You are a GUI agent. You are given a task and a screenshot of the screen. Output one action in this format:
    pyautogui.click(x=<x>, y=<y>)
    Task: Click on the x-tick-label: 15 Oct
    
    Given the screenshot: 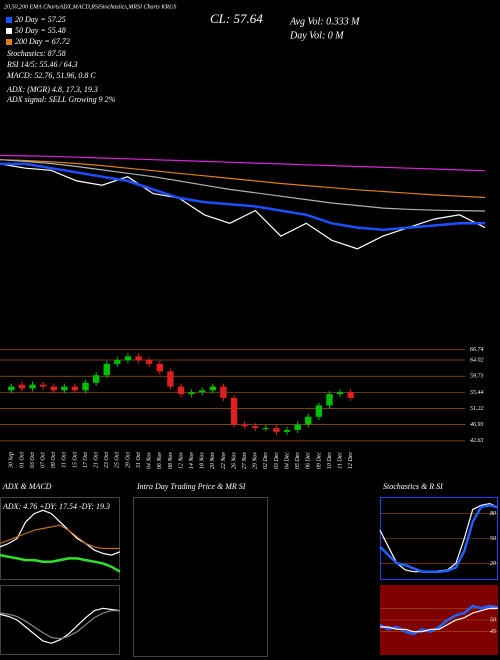 What is the action you would take?
    pyautogui.click(x=75, y=460)
    